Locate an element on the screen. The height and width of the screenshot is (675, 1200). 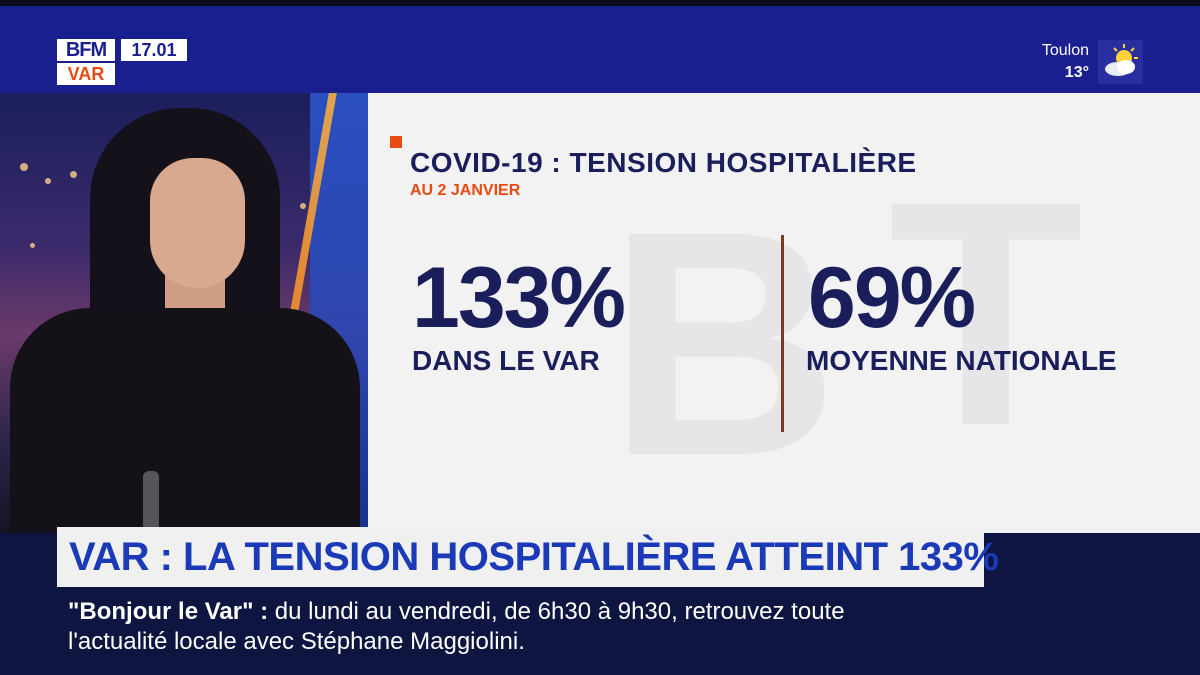
graphic-title: COVID-19 : TENSION HOSPITALIÈRE is located at coordinates (663, 162).